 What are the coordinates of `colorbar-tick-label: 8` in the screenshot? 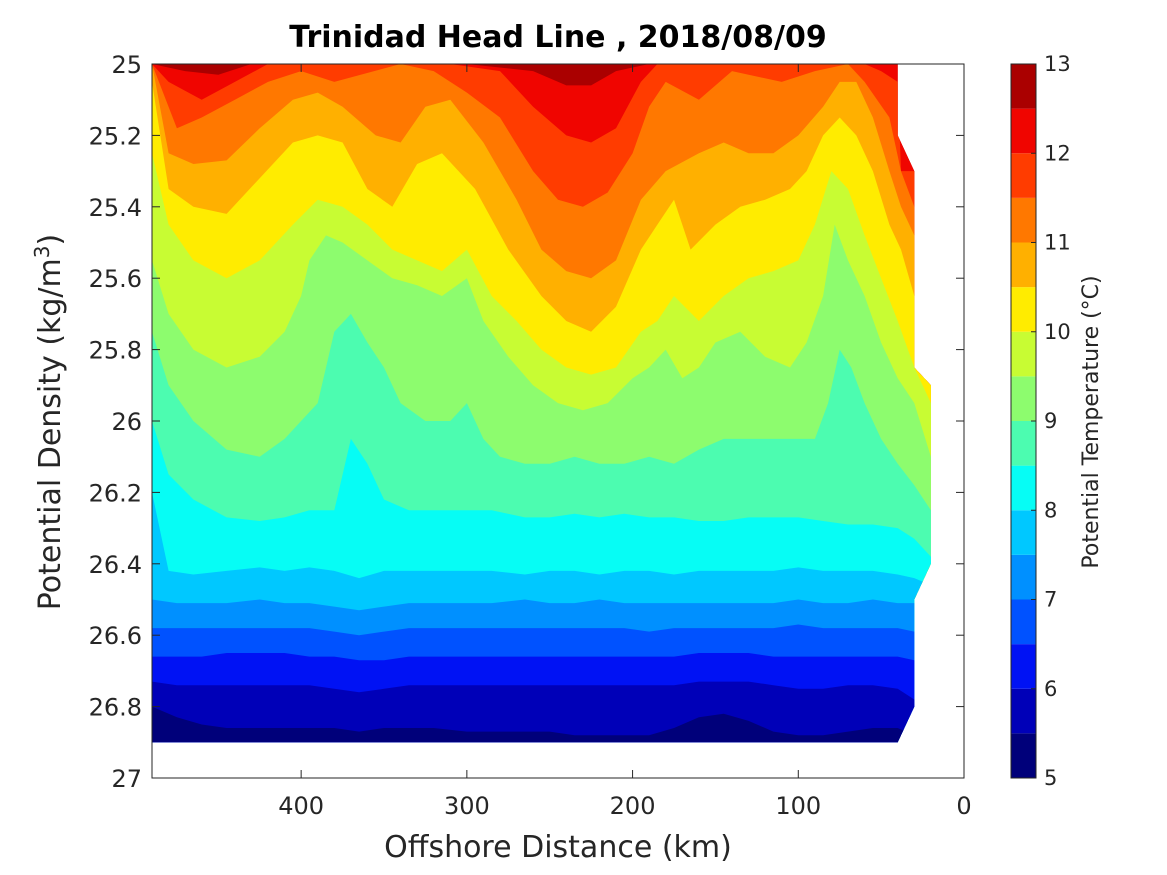 It's located at (1050, 510).